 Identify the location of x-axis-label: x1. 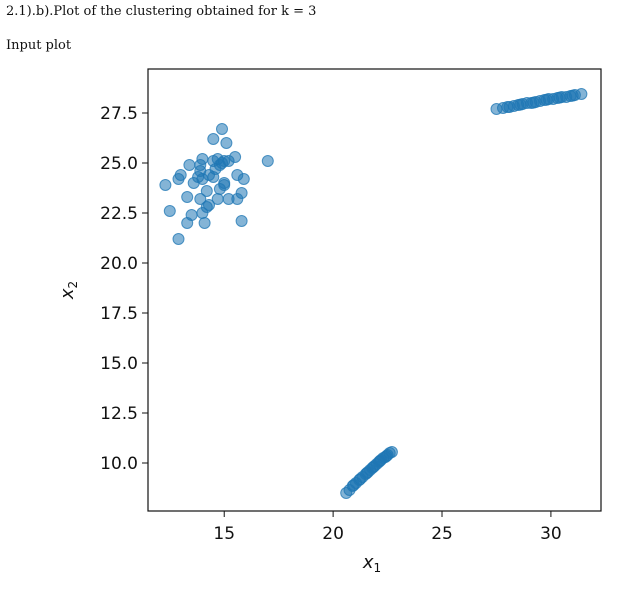
(371, 563).